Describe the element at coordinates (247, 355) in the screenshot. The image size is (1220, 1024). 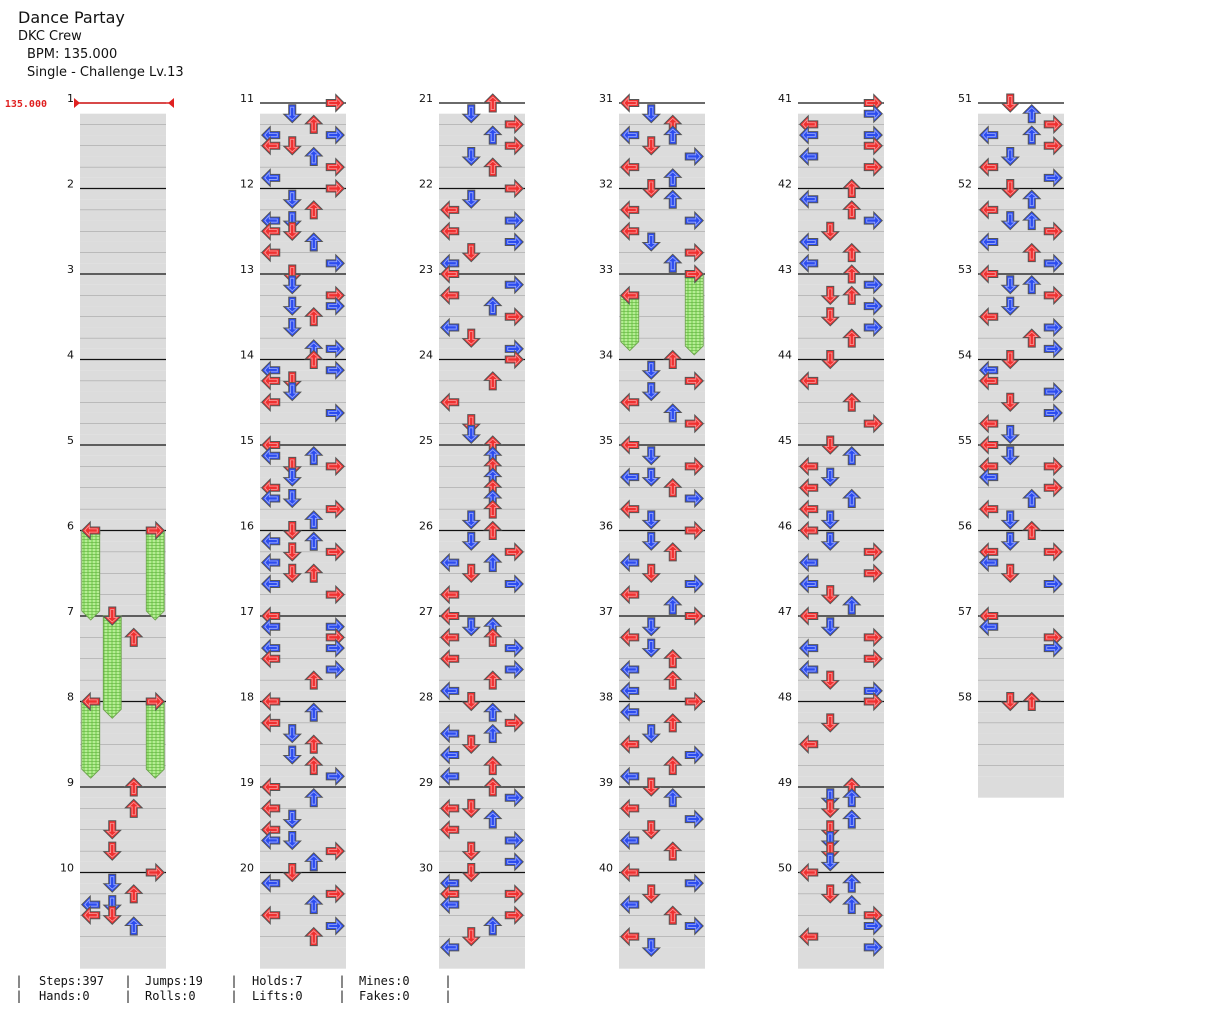
I see `measure-number: 14` at that location.